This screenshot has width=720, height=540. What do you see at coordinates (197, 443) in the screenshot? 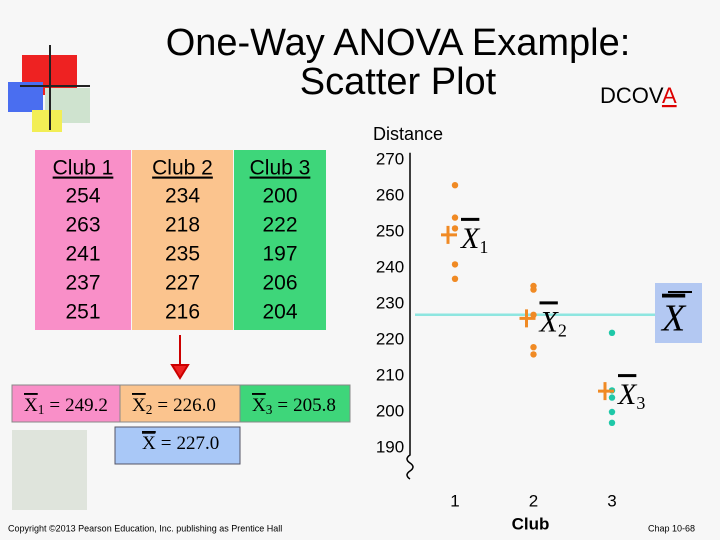
I see `mean-value: 227.0` at bounding box center [197, 443].